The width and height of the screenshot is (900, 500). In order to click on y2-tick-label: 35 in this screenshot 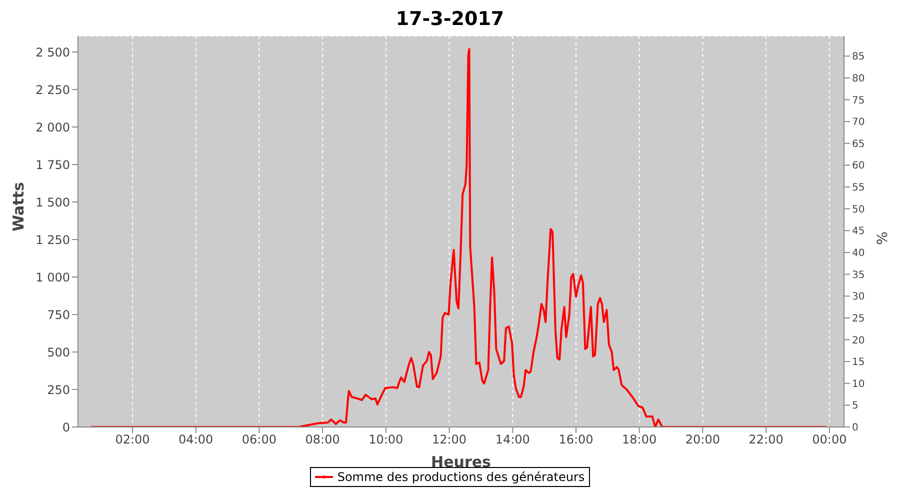, I will do `click(858, 275)`.